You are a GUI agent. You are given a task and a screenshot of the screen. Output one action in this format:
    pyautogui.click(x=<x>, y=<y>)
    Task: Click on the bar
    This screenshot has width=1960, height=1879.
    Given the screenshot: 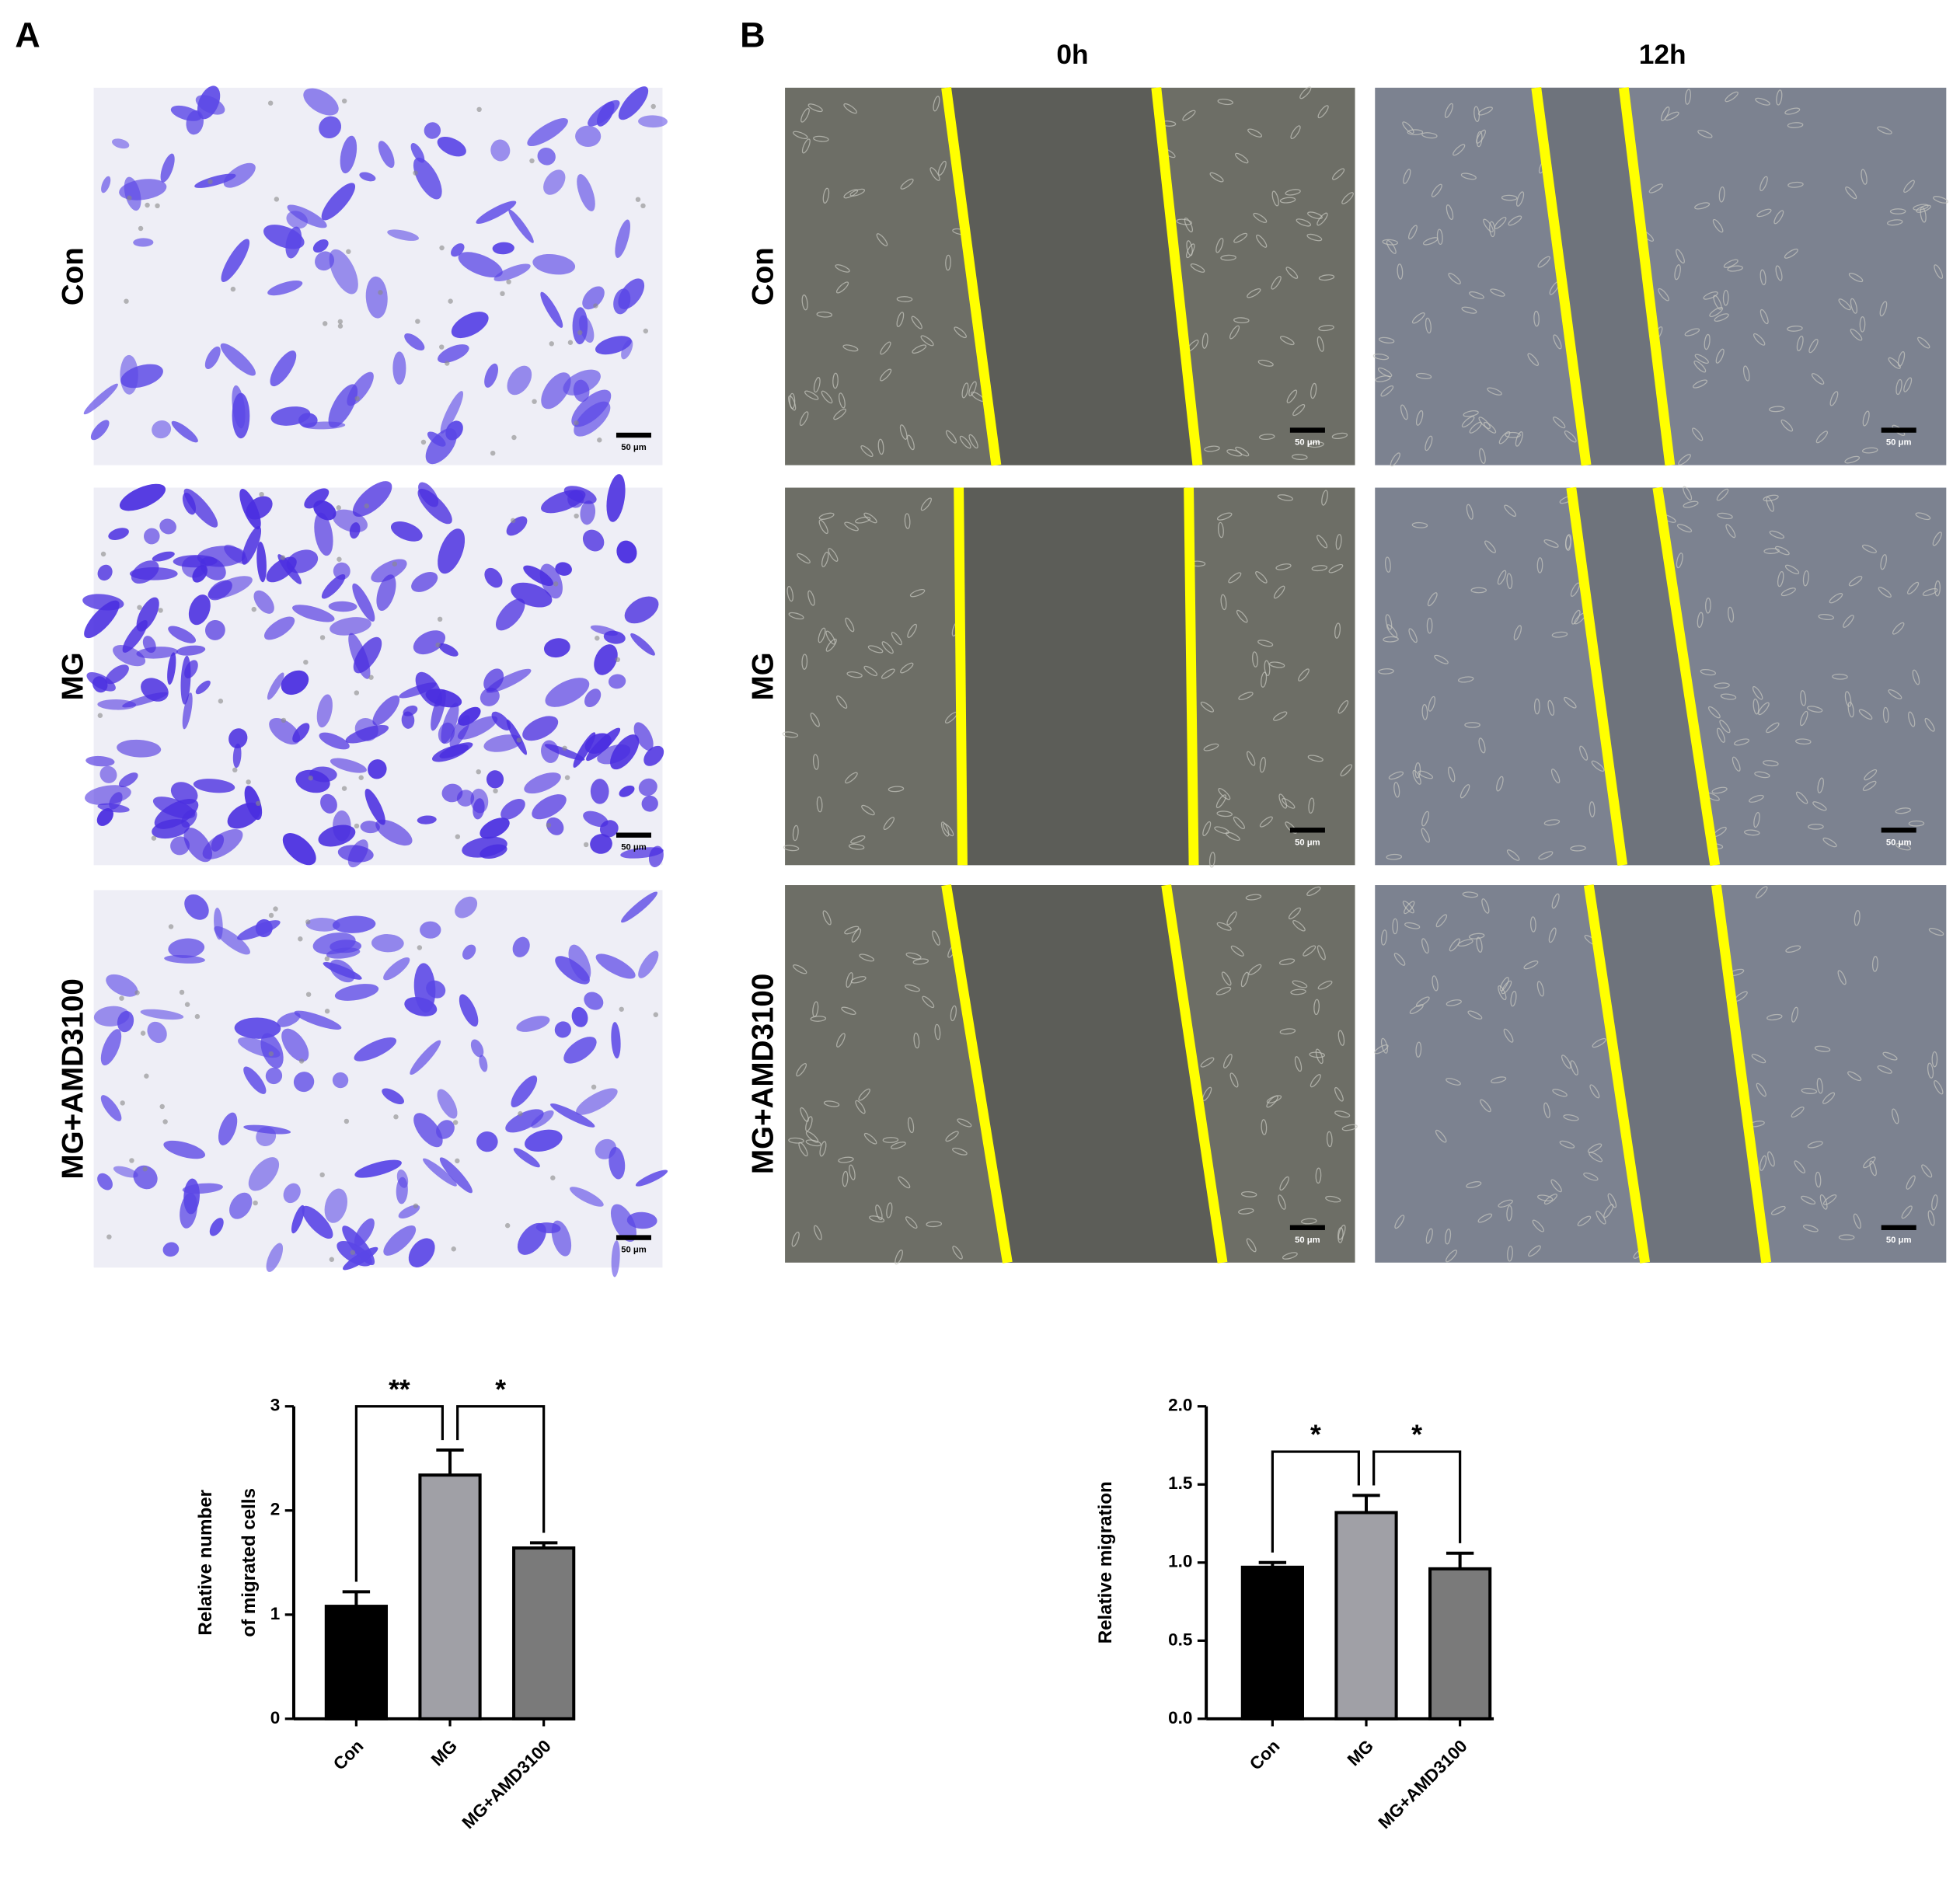 What is the action you would take?
    pyautogui.click(x=1272, y=1642)
    